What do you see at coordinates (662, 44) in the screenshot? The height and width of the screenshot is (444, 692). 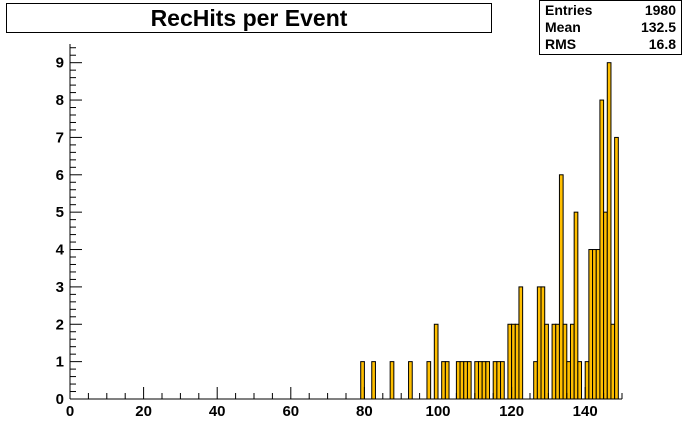 I see `stat-value-rms: 16.8` at bounding box center [662, 44].